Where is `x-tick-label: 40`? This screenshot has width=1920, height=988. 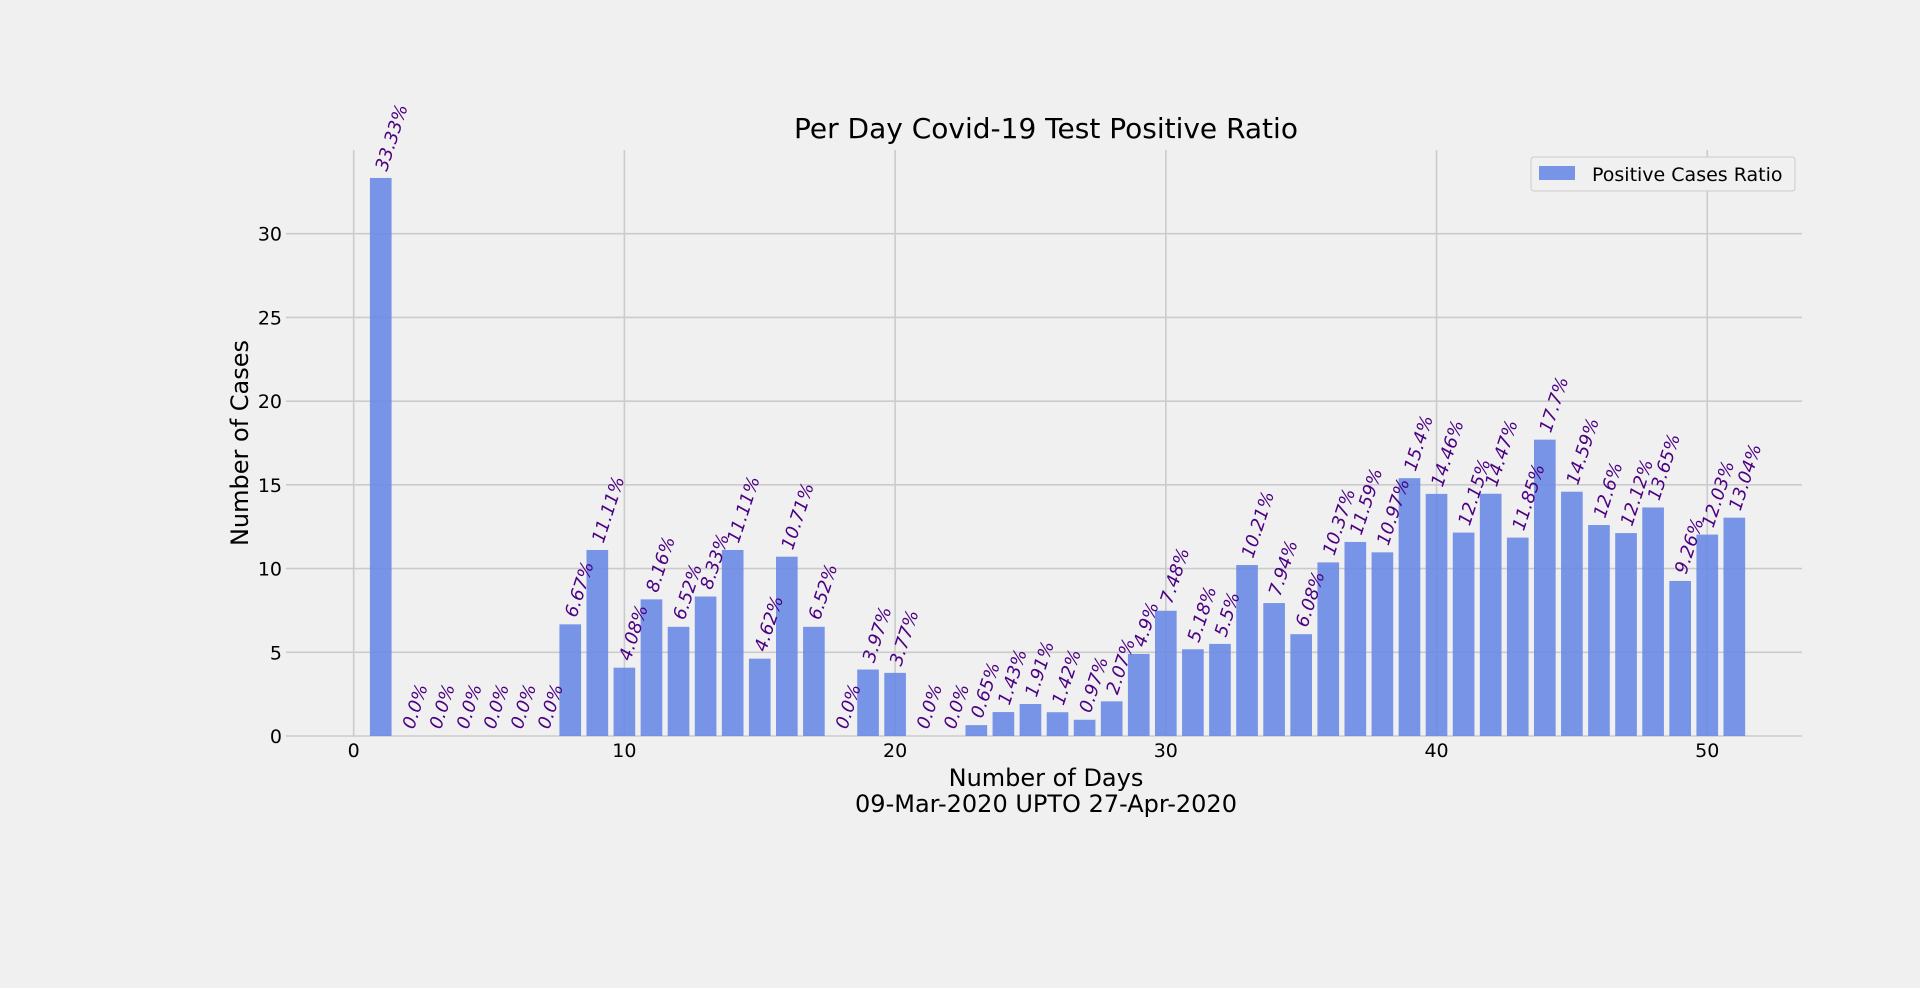
x-tick-label: 40 is located at coordinates (1436, 751).